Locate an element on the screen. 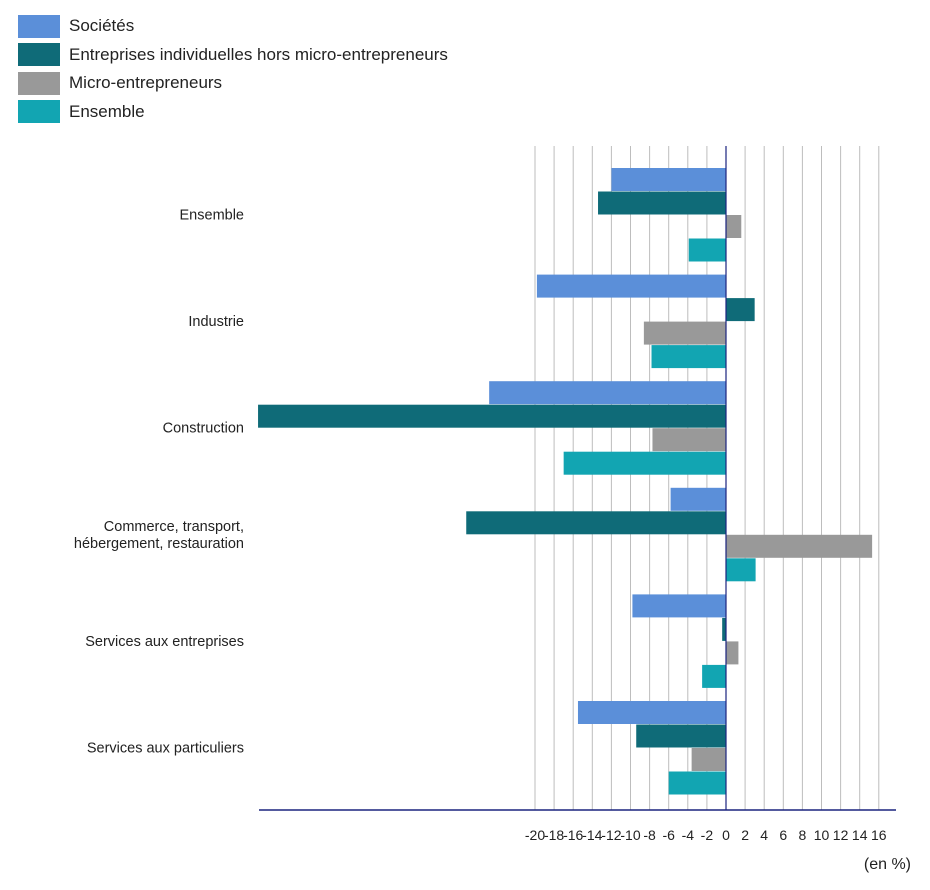 Image resolution: width=930 pixels, height=890 pixels. x-tick-label: 12 is located at coordinates (841, 835).